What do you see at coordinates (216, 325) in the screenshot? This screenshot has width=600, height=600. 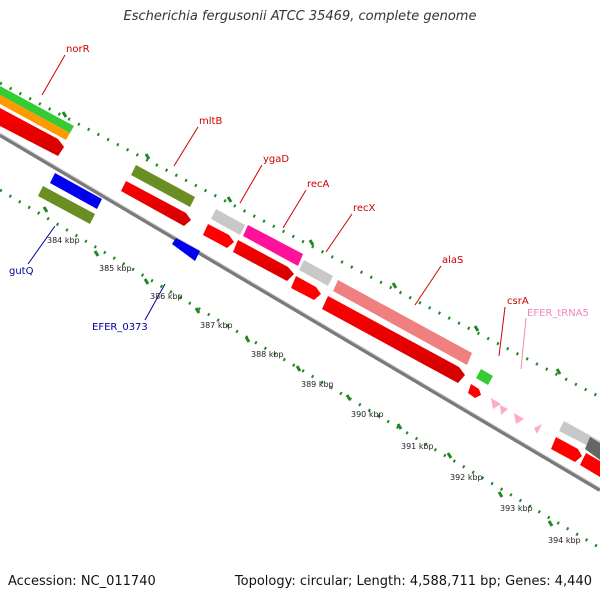 I see `kbp-label: 387 kbp` at bounding box center [216, 325].